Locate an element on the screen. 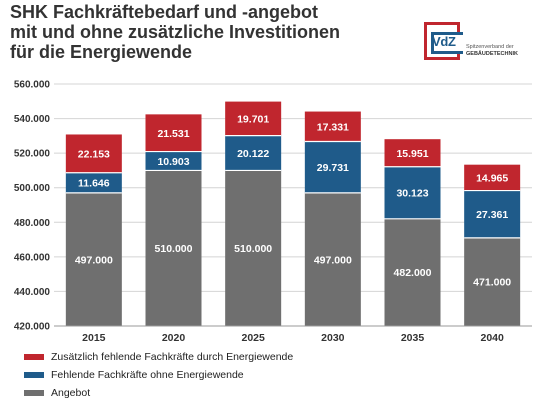 This screenshot has height=402, width=541. y-tick-label: 560.000 is located at coordinates (32, 85).